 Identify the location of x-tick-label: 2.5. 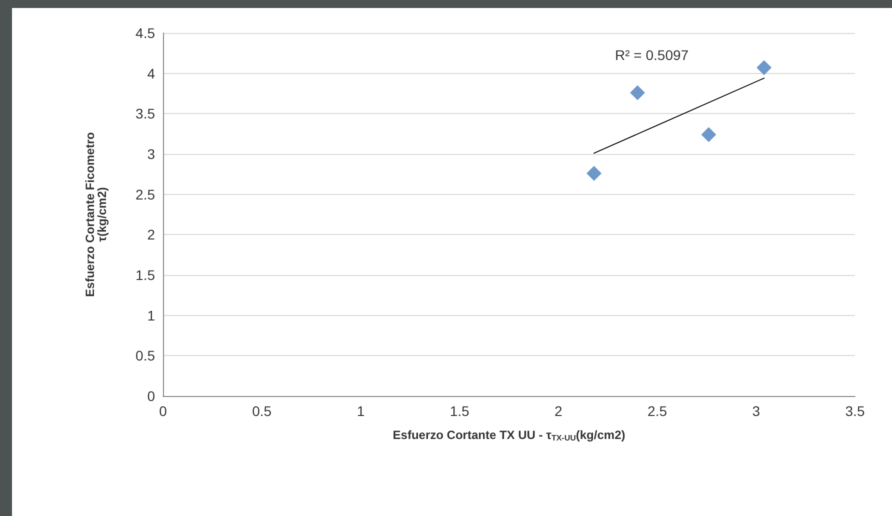
(658, 411).